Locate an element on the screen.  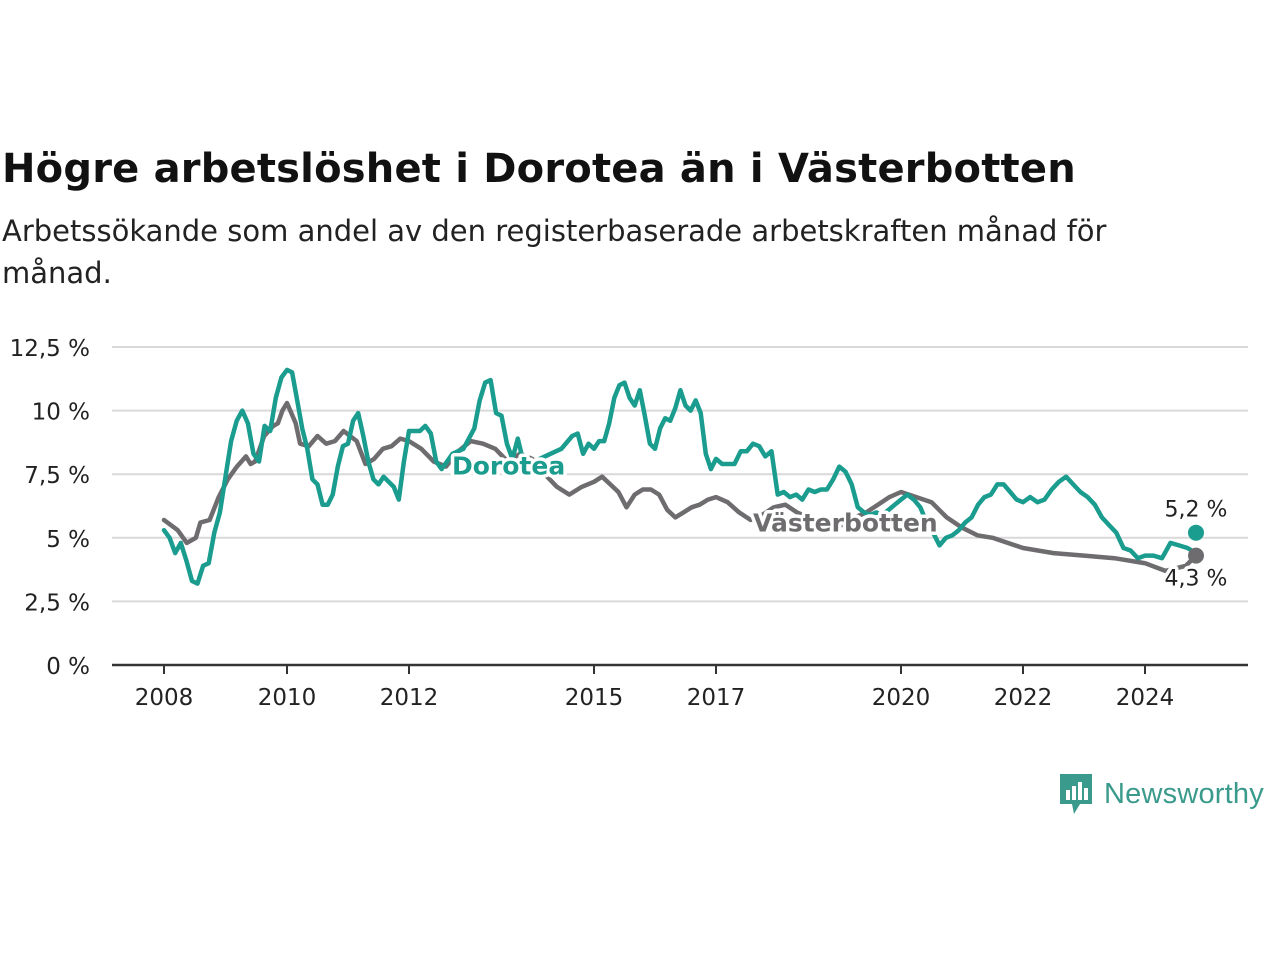
y-tick-label: 2,5 % is located at coordinates (57, 603).